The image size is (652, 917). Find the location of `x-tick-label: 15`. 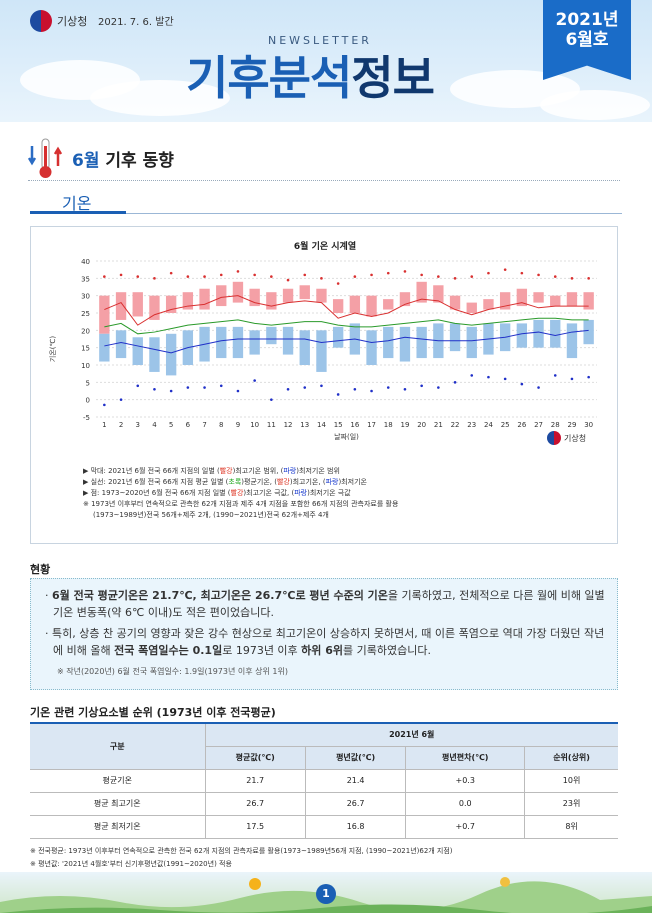

x-tick-label: 15 is located at coordinates (338, 425).